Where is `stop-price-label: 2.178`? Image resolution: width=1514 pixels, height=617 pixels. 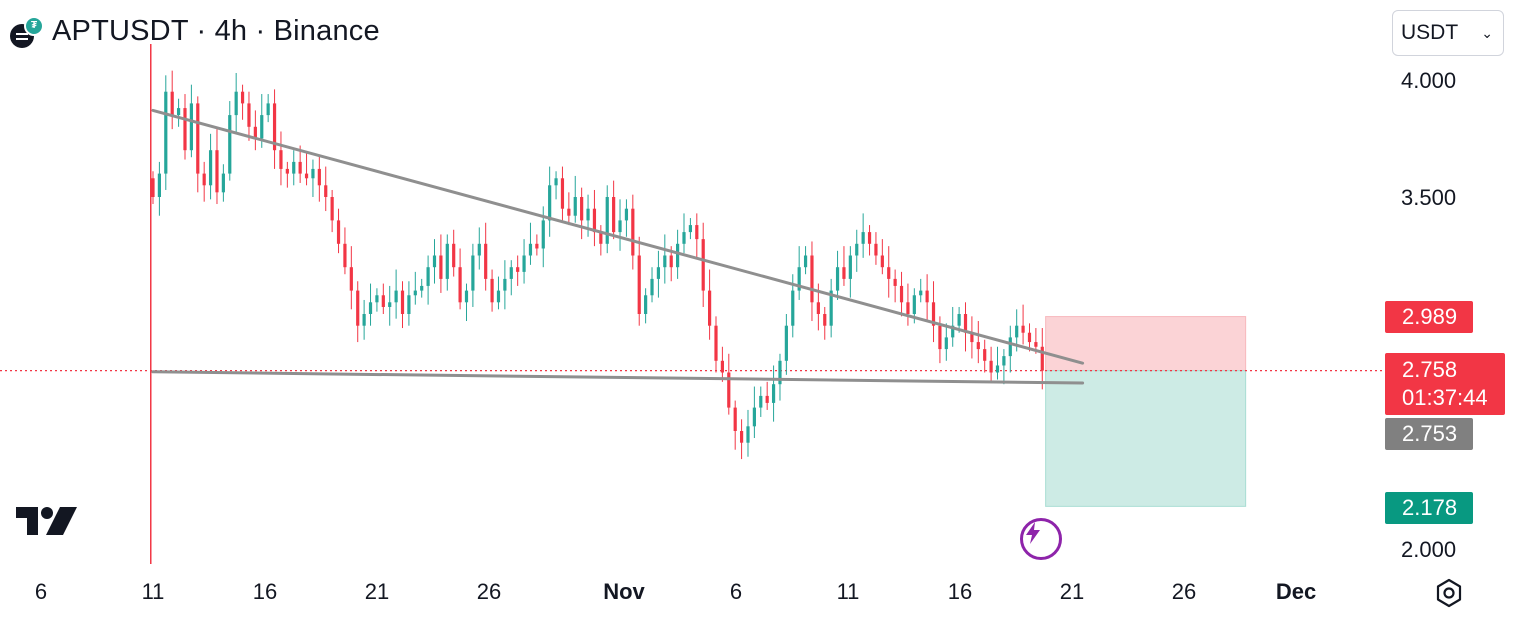
stop-price-label: 2.178 is located at coordinates (1430, 507).